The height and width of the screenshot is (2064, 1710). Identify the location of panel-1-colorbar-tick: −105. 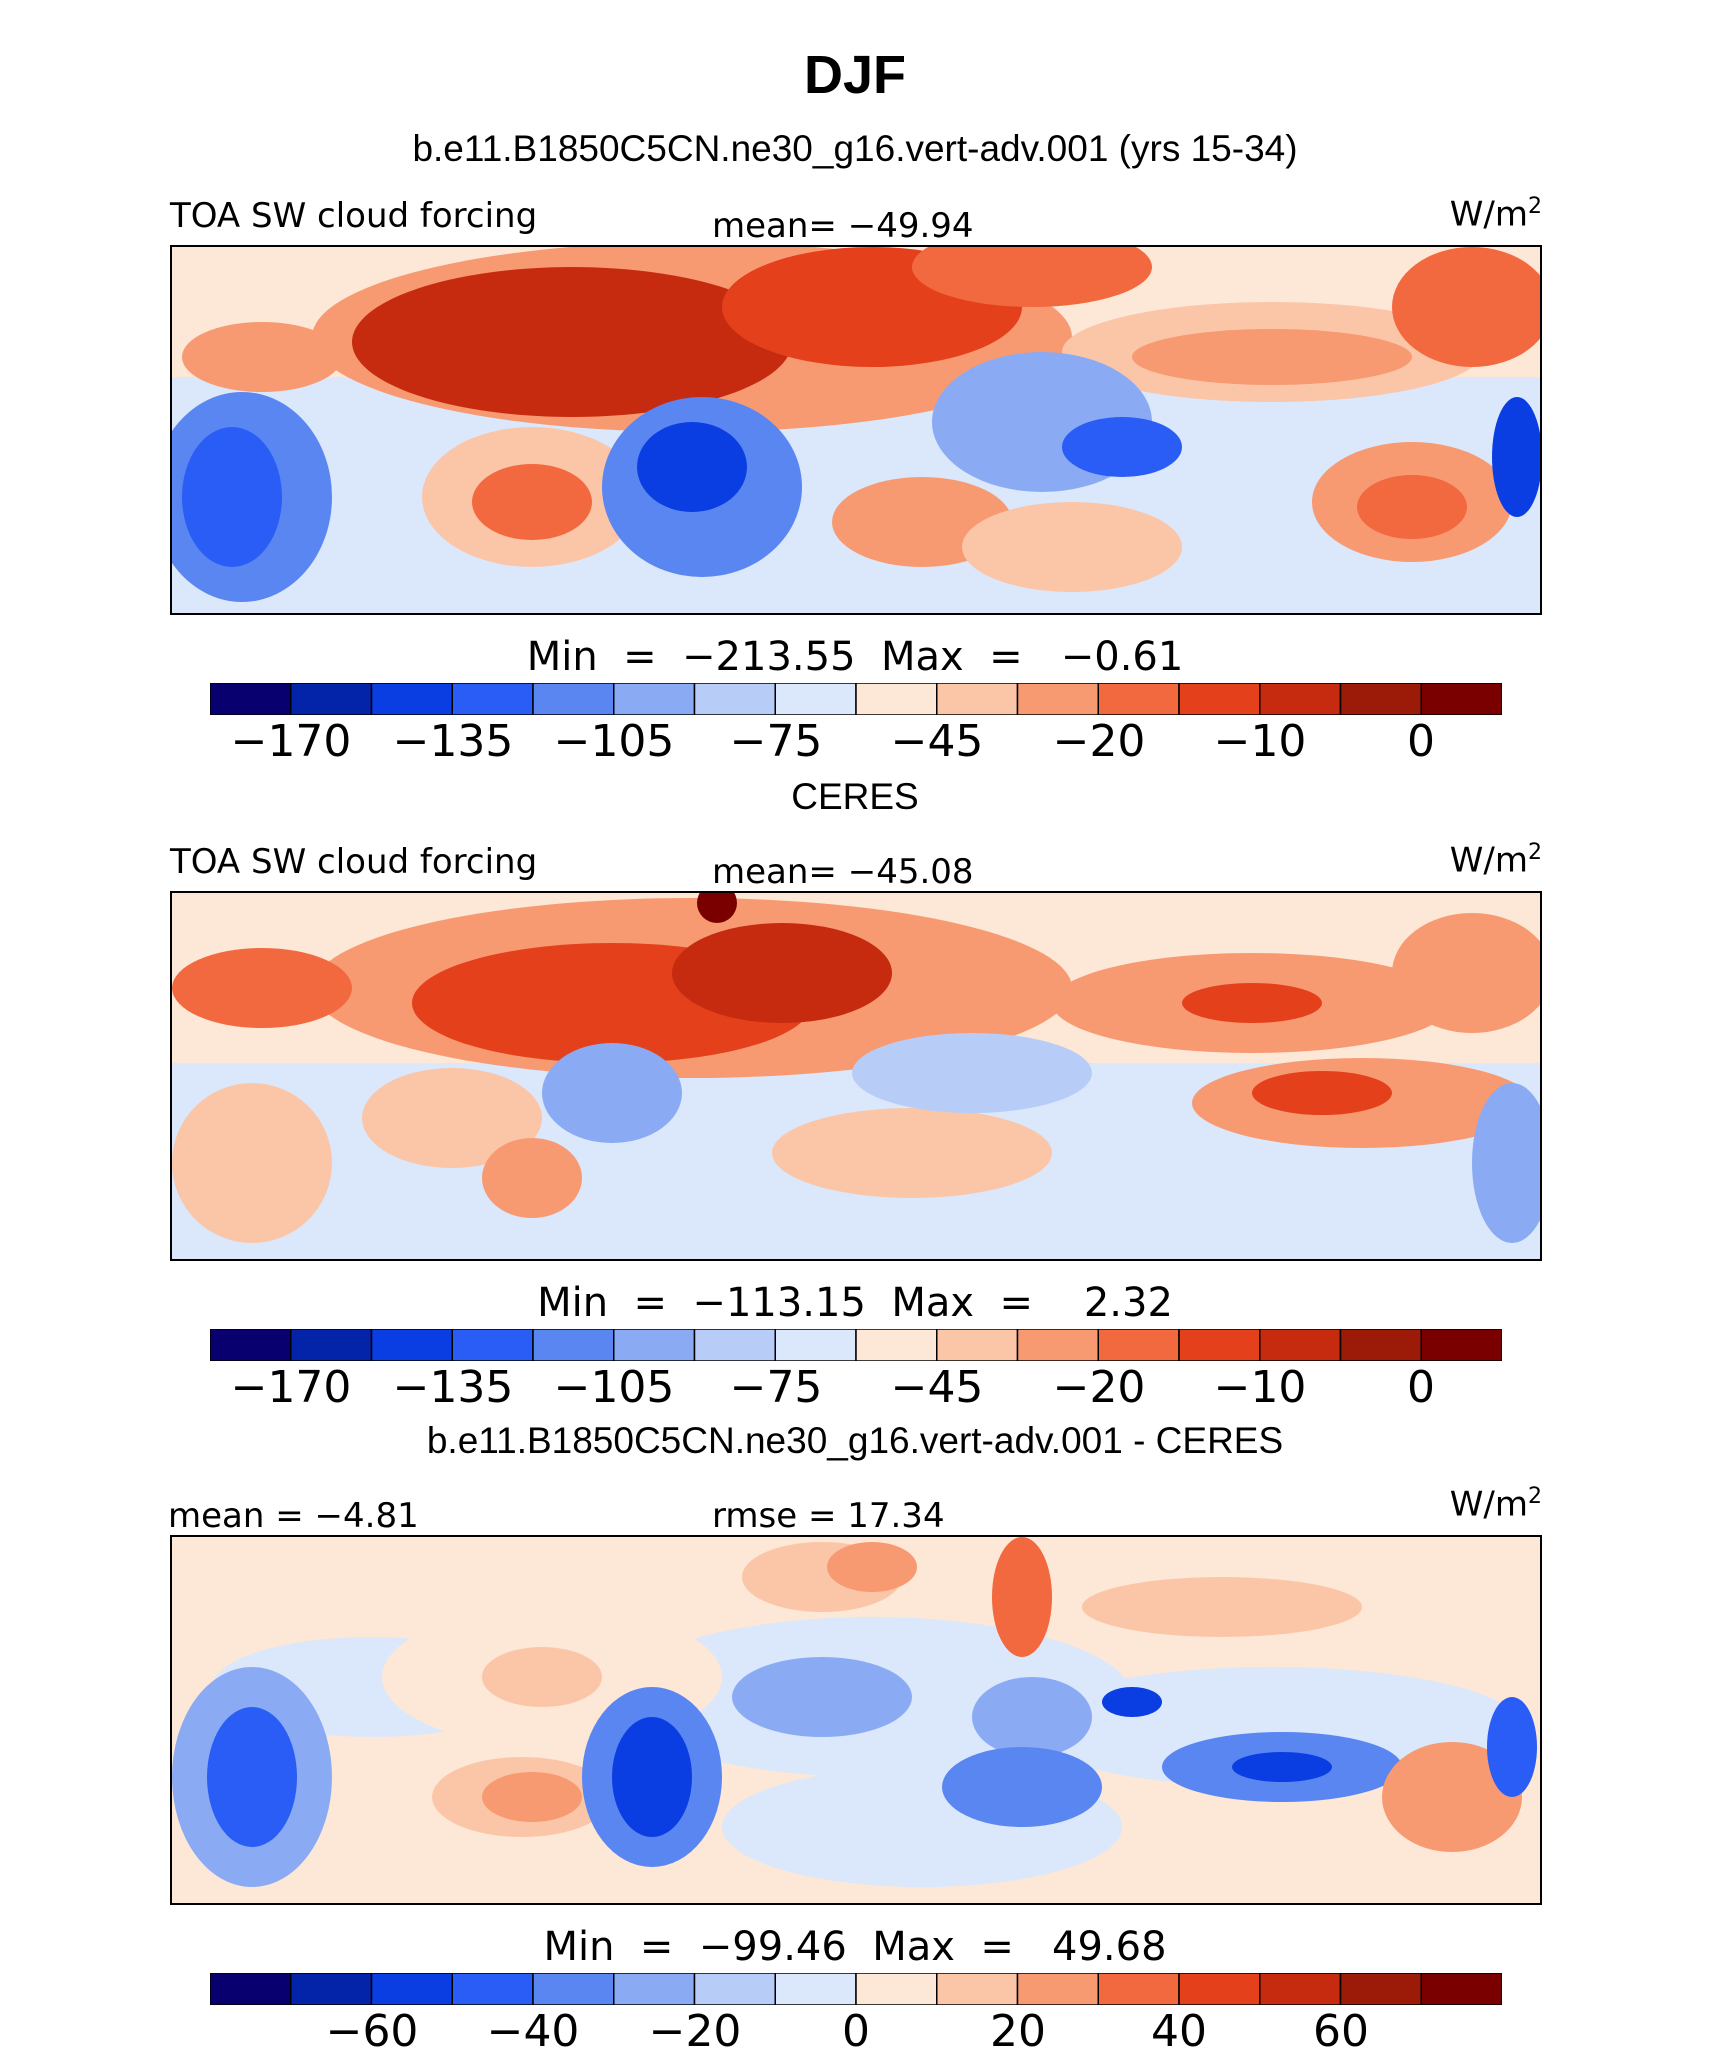
(614, 741).